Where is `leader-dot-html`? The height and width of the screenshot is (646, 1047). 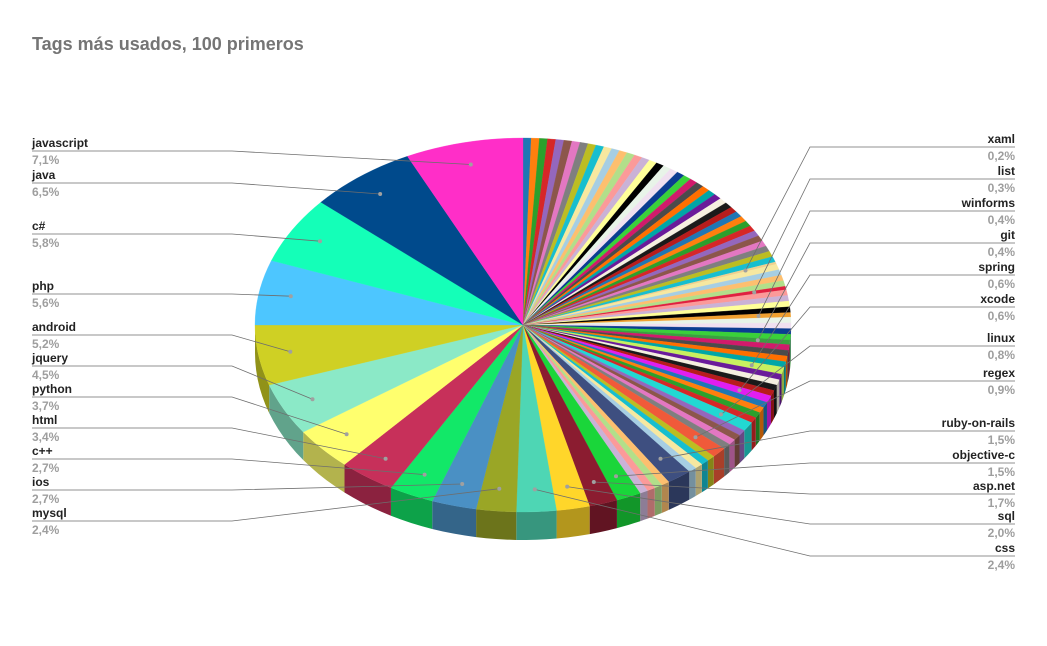
leader-dot-html is located at coordinates (385, 458).